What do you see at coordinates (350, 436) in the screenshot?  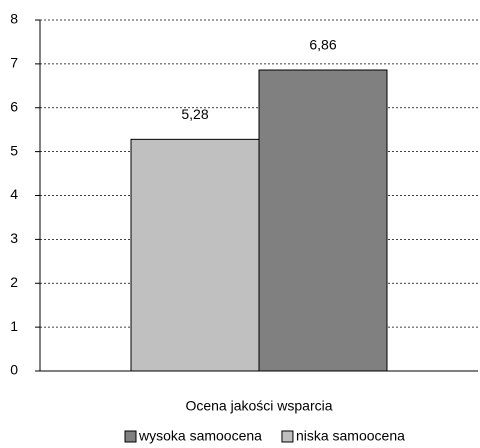 I see `legend-label: niska samoocena` at bounding box center [350, 436].